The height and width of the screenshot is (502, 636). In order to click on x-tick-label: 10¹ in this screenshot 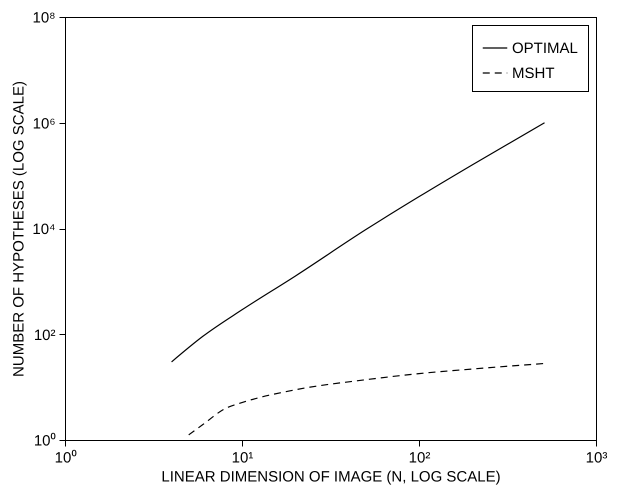, I will do `click(243, 458)`.